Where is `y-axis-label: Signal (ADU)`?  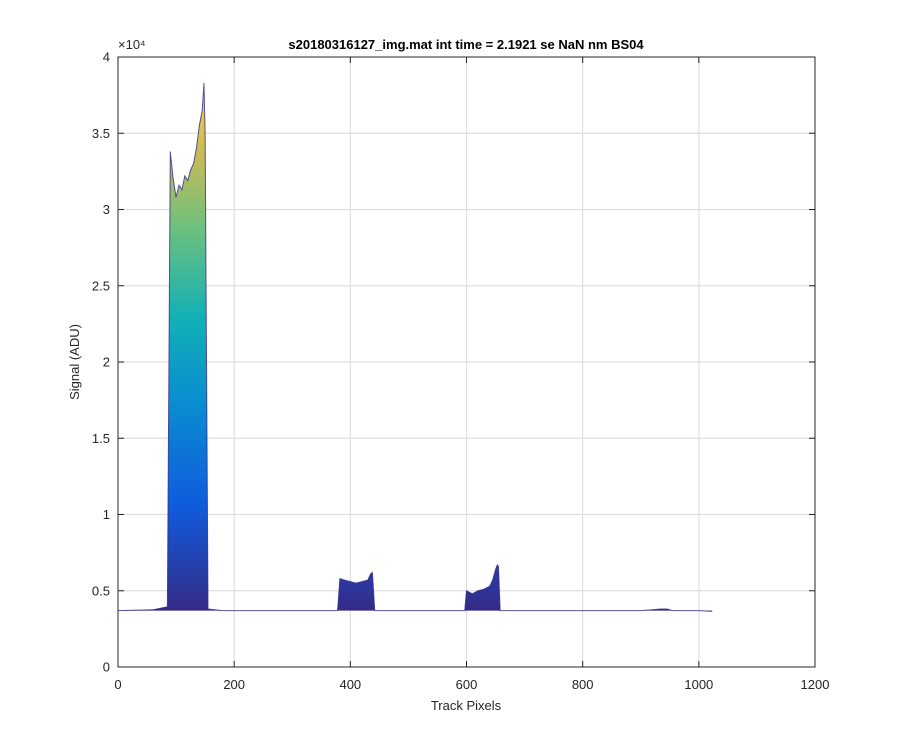 y-axis-label: Signal (ADU) is located at coordinates (74, 362).